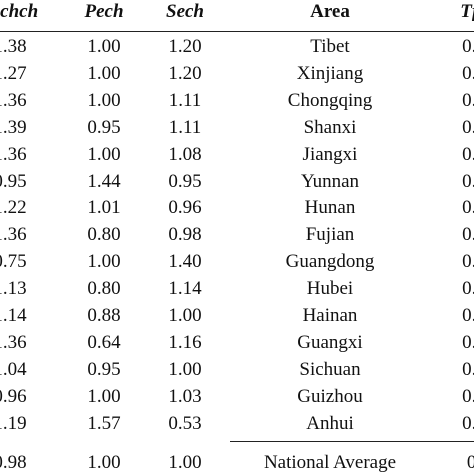  I want to click on table-cell: 1.16, so click(185, 342).